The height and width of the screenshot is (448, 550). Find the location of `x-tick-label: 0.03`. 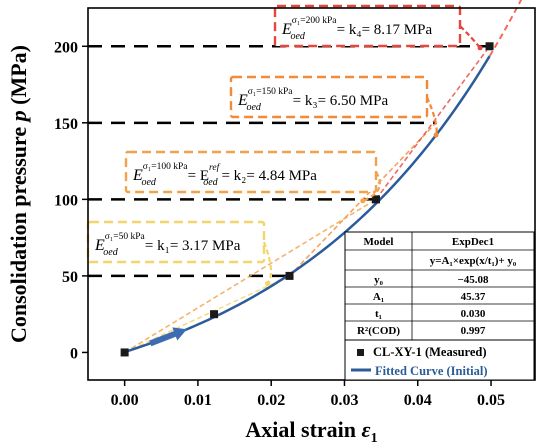

x-tick-label: 0.03 is located at coordinates (344, 400).